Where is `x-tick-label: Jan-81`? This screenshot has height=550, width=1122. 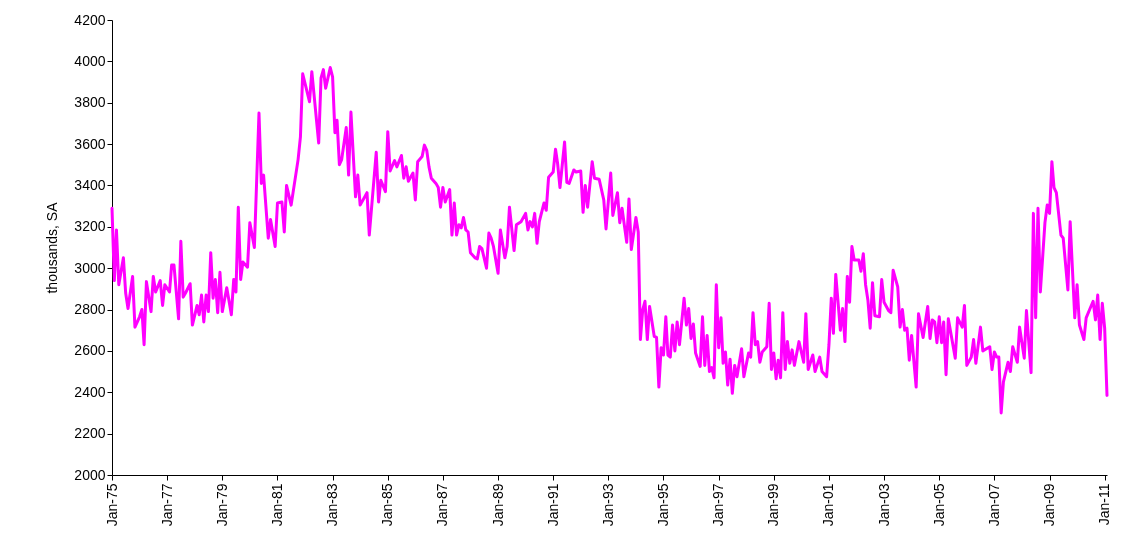 x-tick-label: Jan-81 is located at coordinates (276, 505).